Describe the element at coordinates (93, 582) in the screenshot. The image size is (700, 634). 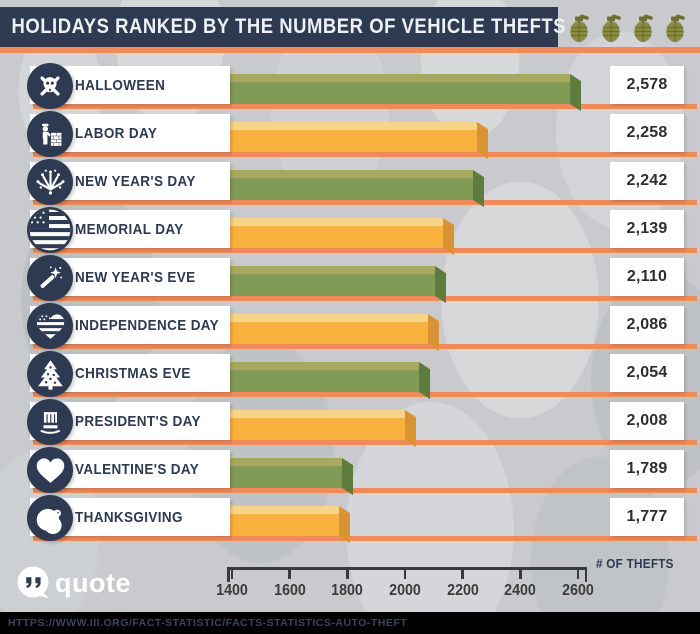
I see `quote-logo-text: quote` at that location.